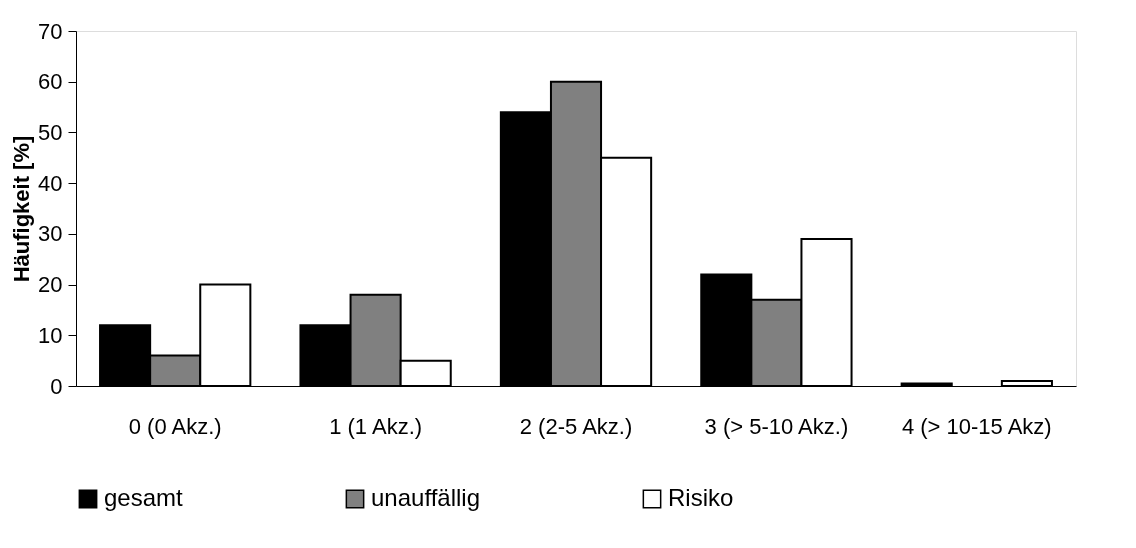 This screenshot has width=1136, height=548. I want to click on y-tick-label: 0, so click(56, 386).